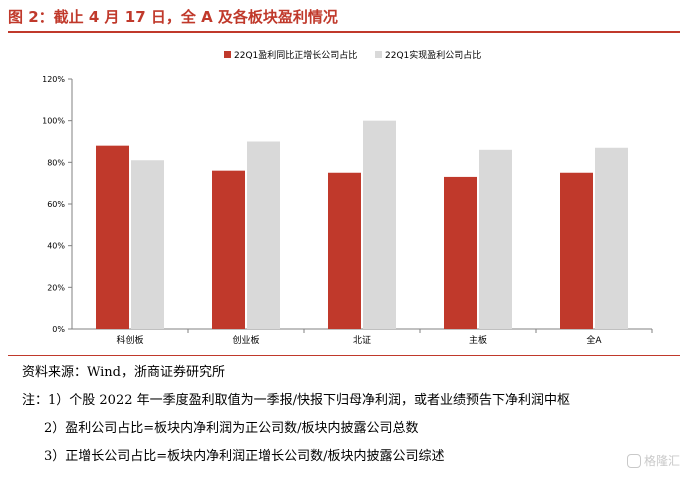 The height and width of the screenshot is (477, 688). What do you see at coordinates (594, 340) in the screenshot?
I see `x-tick-label: 全A` at bounding box center [594, 340].